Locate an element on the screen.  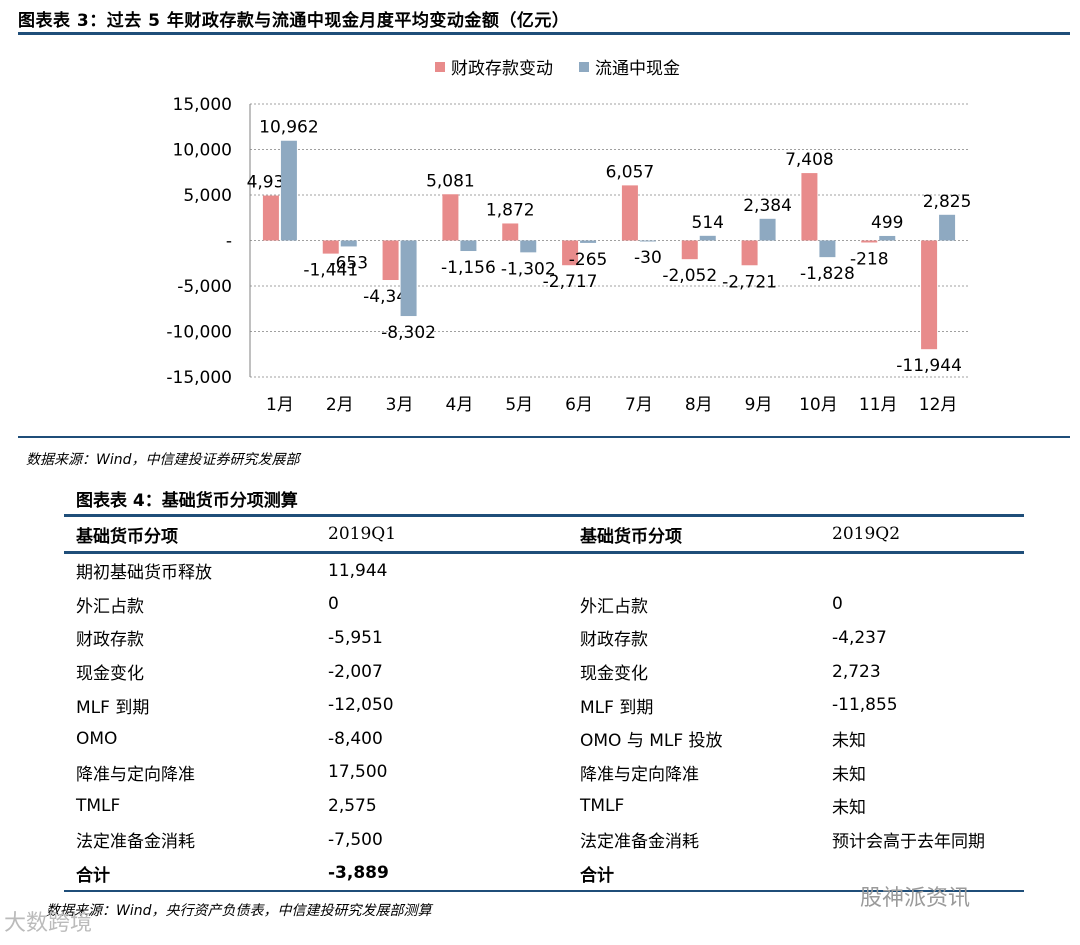
figure-4-source: 数据来源：Wind，央行资产负债表，中信建投研究发展部测算 is located at coordinates (239, 911).